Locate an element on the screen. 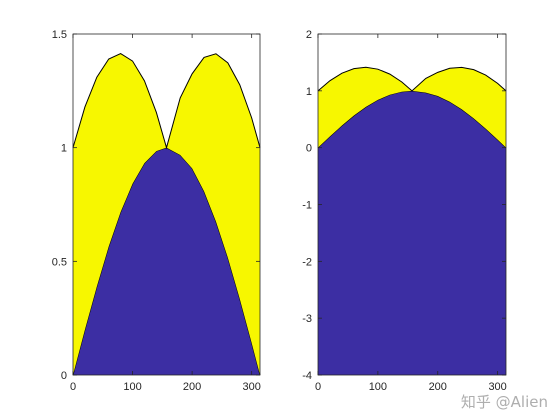  left-x-tick-label: 300 is located at coordinates (251, 387).